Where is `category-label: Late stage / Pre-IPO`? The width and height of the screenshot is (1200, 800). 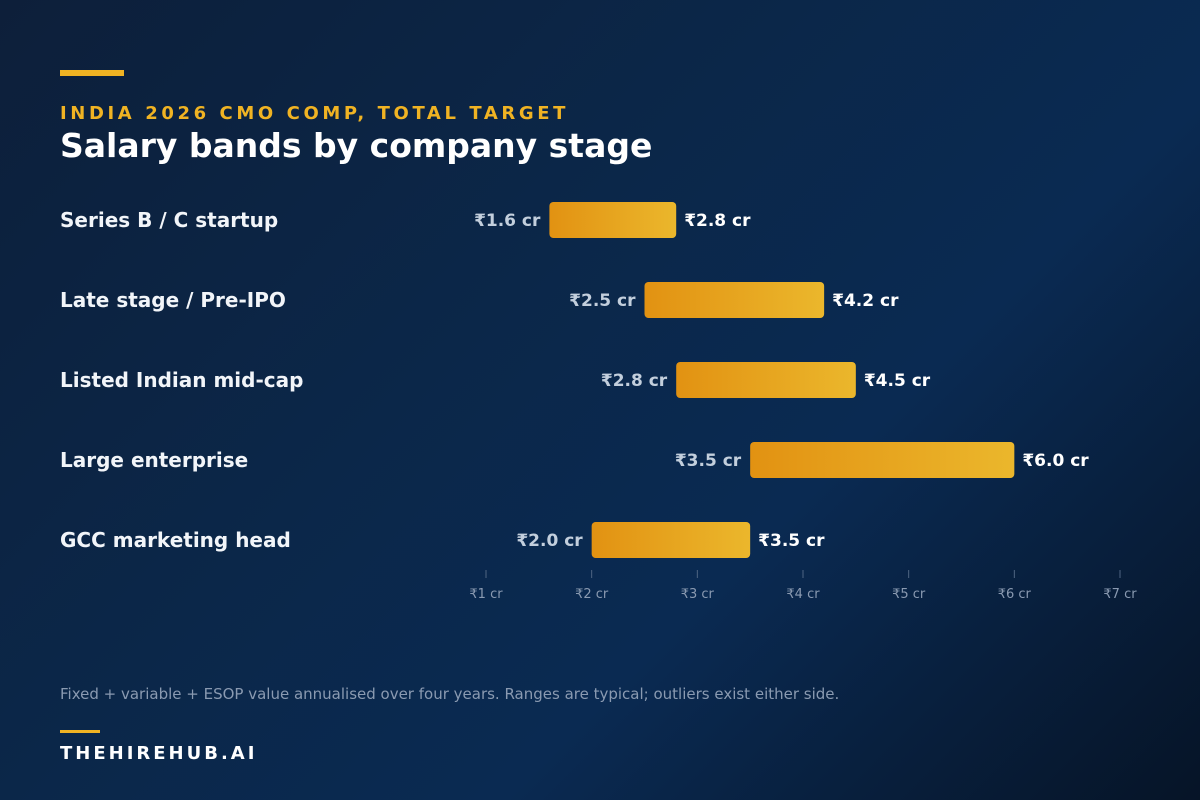 category-label: Late stage / Pre-IPO is located at coordinates (173, 300).